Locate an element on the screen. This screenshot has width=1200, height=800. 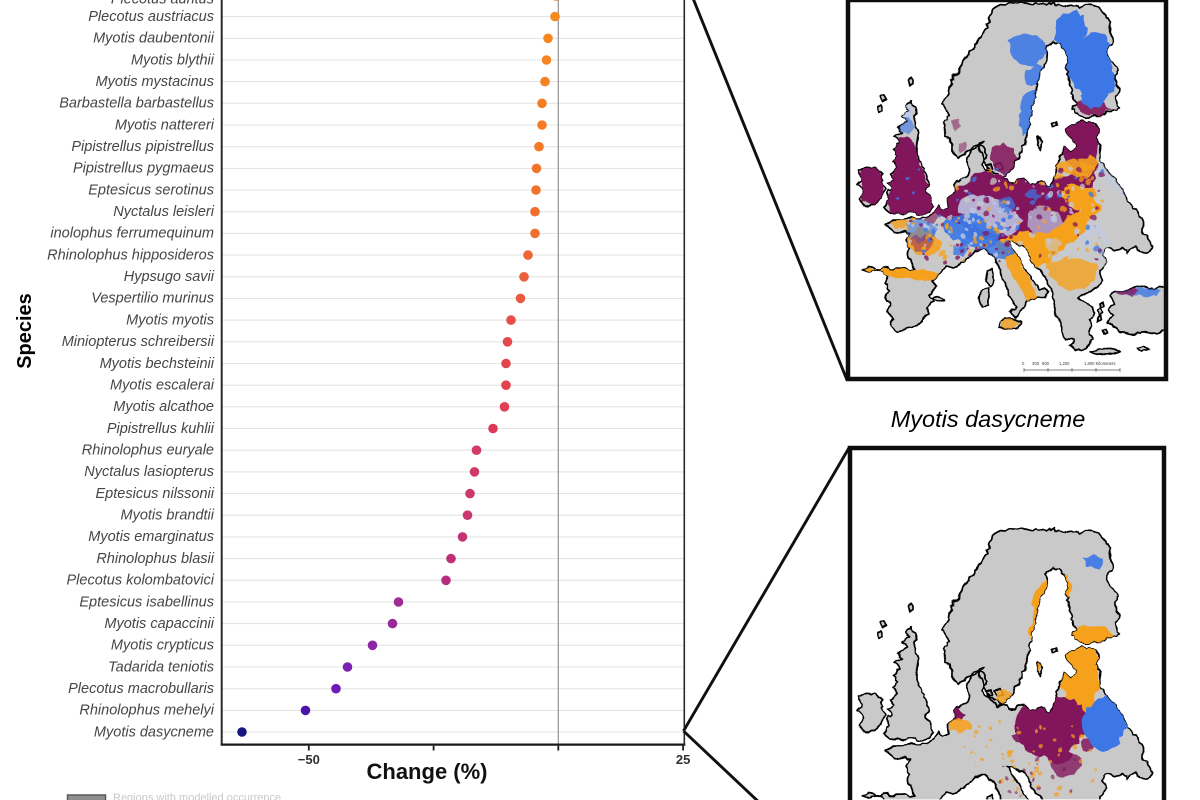
svg-text:Regions with modelled occurren: Regions with modelled occurrence is located at coordinates (197, 796).